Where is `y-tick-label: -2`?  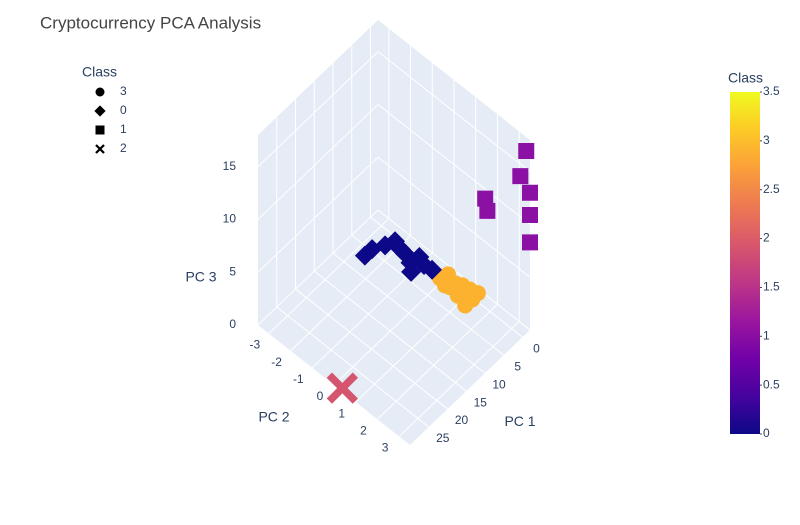 y-tick-label: -2 is located at coordinates (276, 362).